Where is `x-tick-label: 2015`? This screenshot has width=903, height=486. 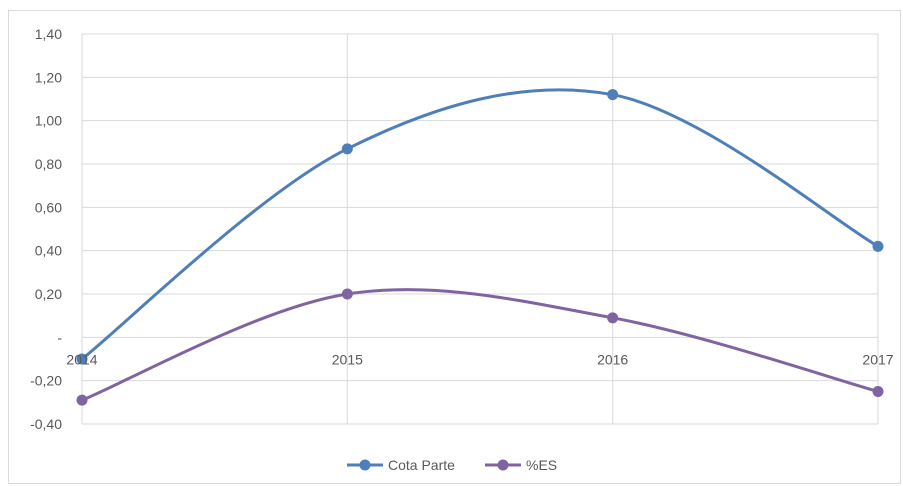 x-tick-label: 2015 is located at coordinates (347, 359).